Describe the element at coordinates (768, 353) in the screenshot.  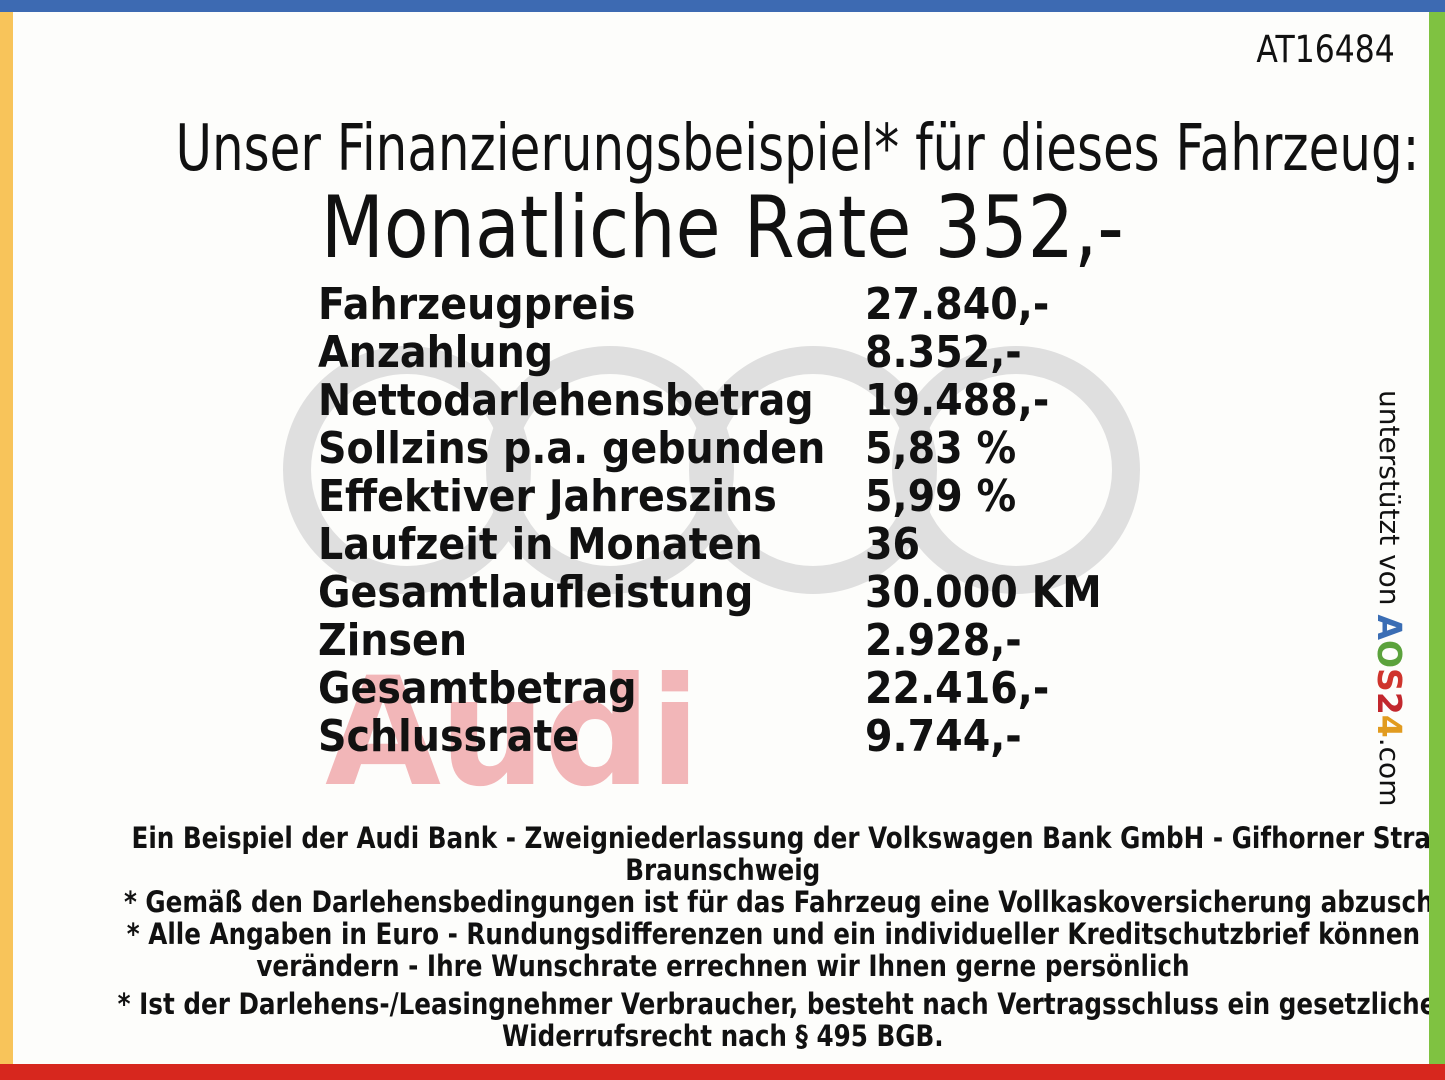
I see `table-row: Anzahlung 8.352,-` at that location.